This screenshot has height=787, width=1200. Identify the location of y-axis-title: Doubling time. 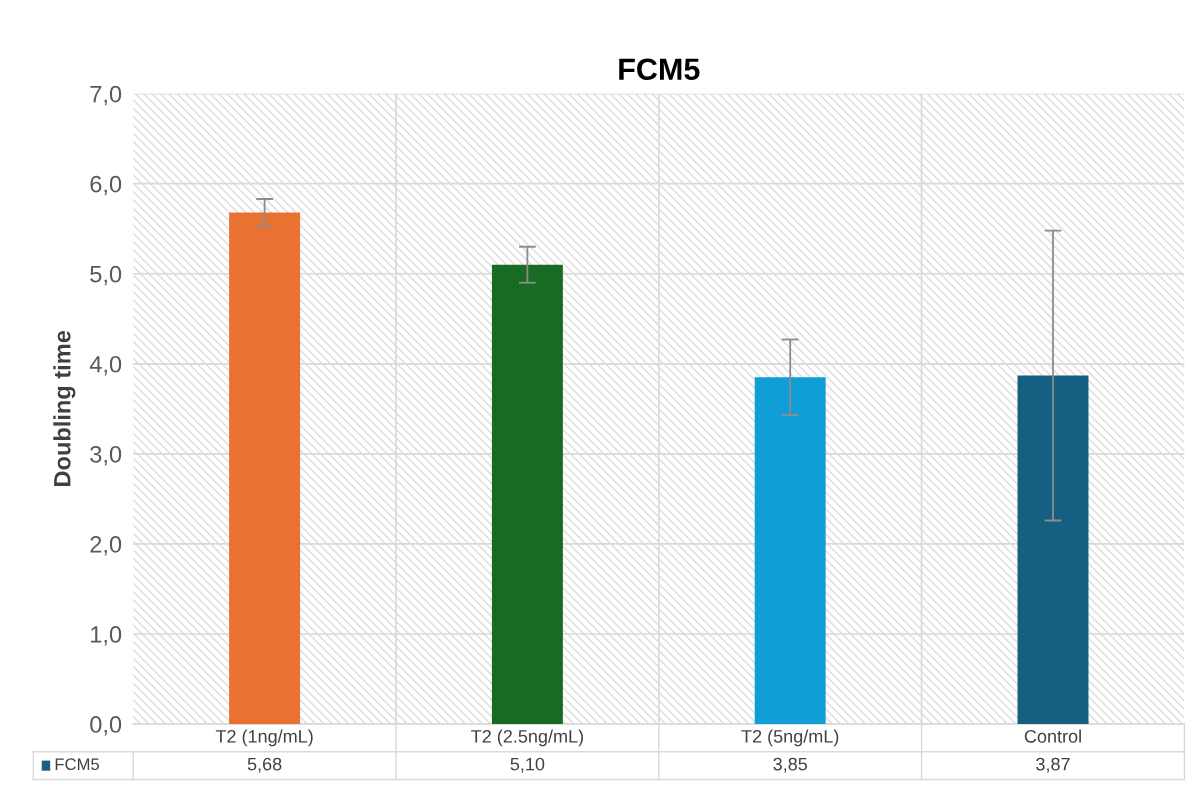
(64, 408).